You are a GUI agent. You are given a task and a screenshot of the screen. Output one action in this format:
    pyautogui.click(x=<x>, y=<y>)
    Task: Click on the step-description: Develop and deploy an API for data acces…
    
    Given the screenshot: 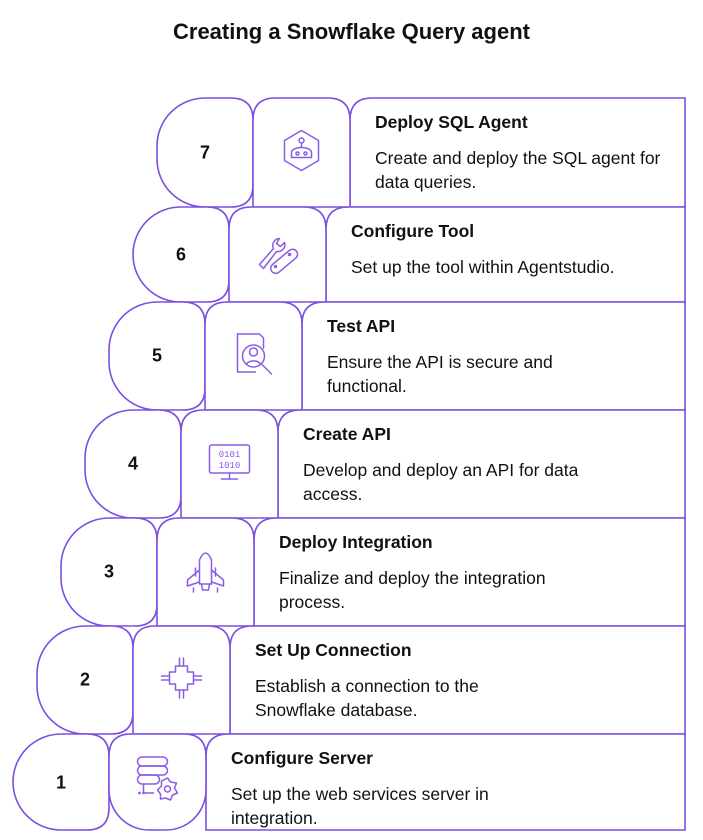 What is the action you would take?
    pyautogui.click(x=441, y=482)
    